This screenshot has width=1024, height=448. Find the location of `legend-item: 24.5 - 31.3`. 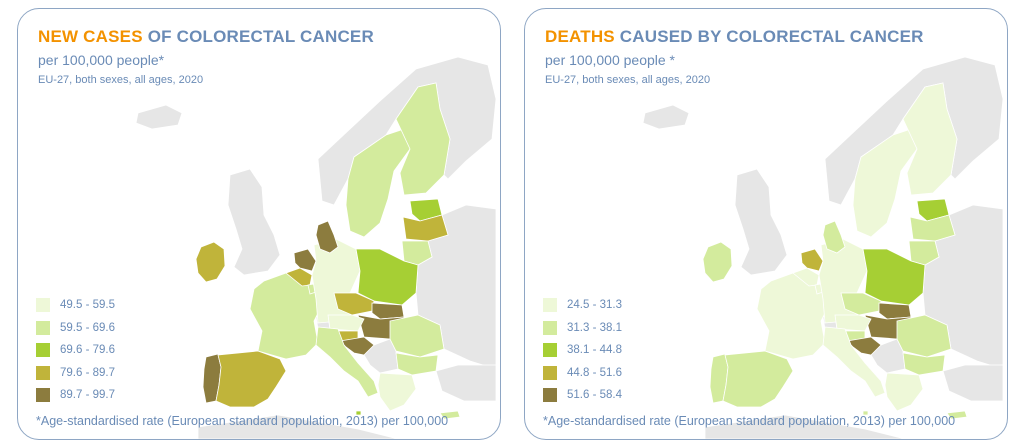

legend-item: 24.5 - 31.3 is located at coordinates (582, 305).